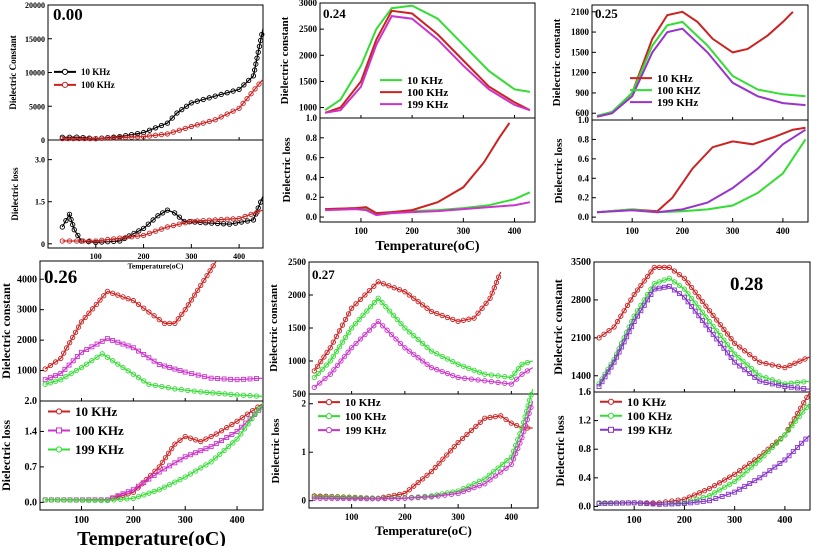 The height and width of the screenshot is (546, 813). I want to click on x-tick-label: 300, so click(185, 520).